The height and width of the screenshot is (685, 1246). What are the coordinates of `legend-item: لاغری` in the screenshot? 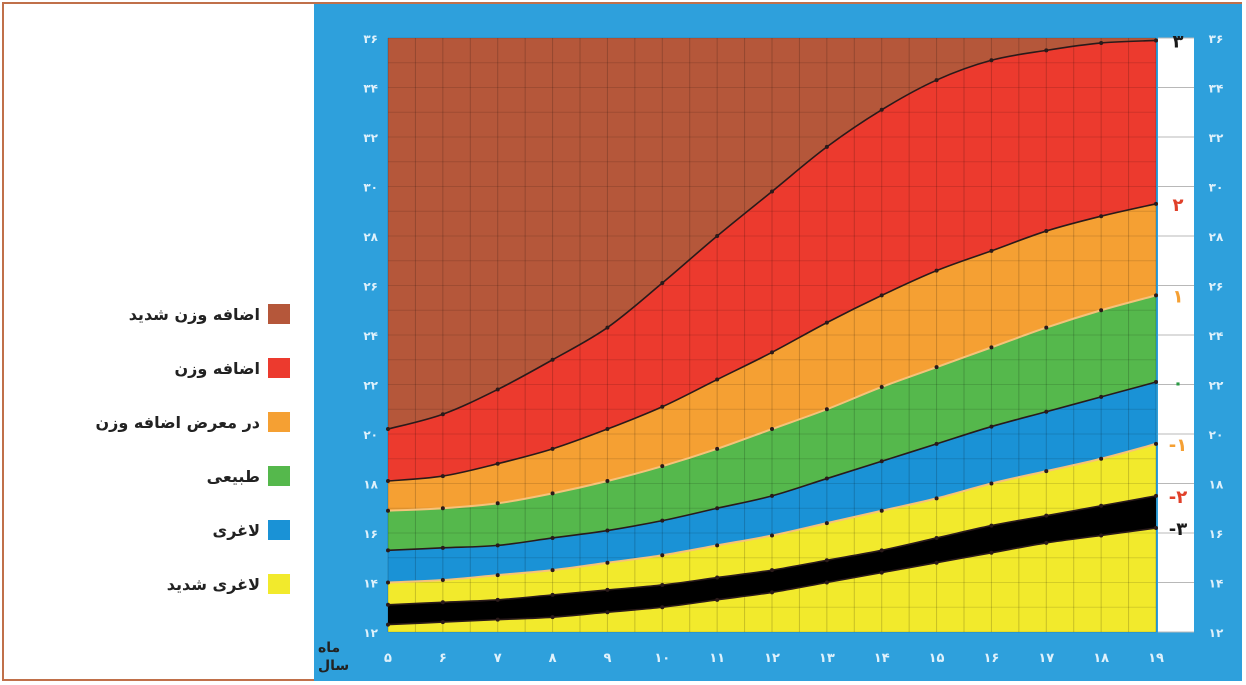 It's located at (155, 530).